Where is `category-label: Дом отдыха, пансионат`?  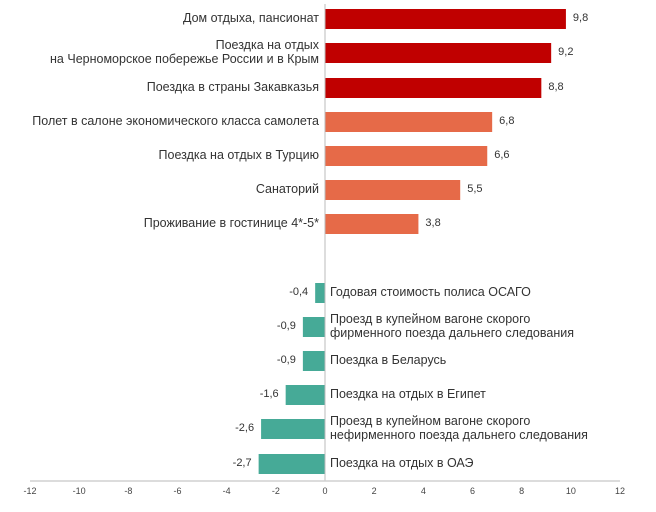
category-label: Дом отдыха, пансионат is located at coordinates (251, 18).